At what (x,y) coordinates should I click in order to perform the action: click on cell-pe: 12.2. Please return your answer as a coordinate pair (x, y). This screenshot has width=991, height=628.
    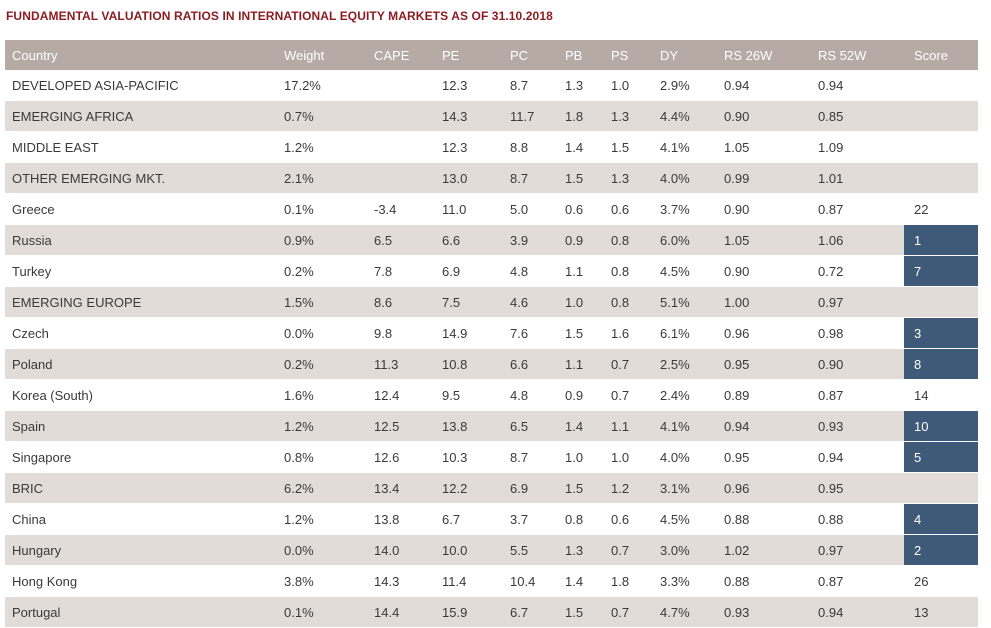
    Looking at the image, I should click on (476, 488).